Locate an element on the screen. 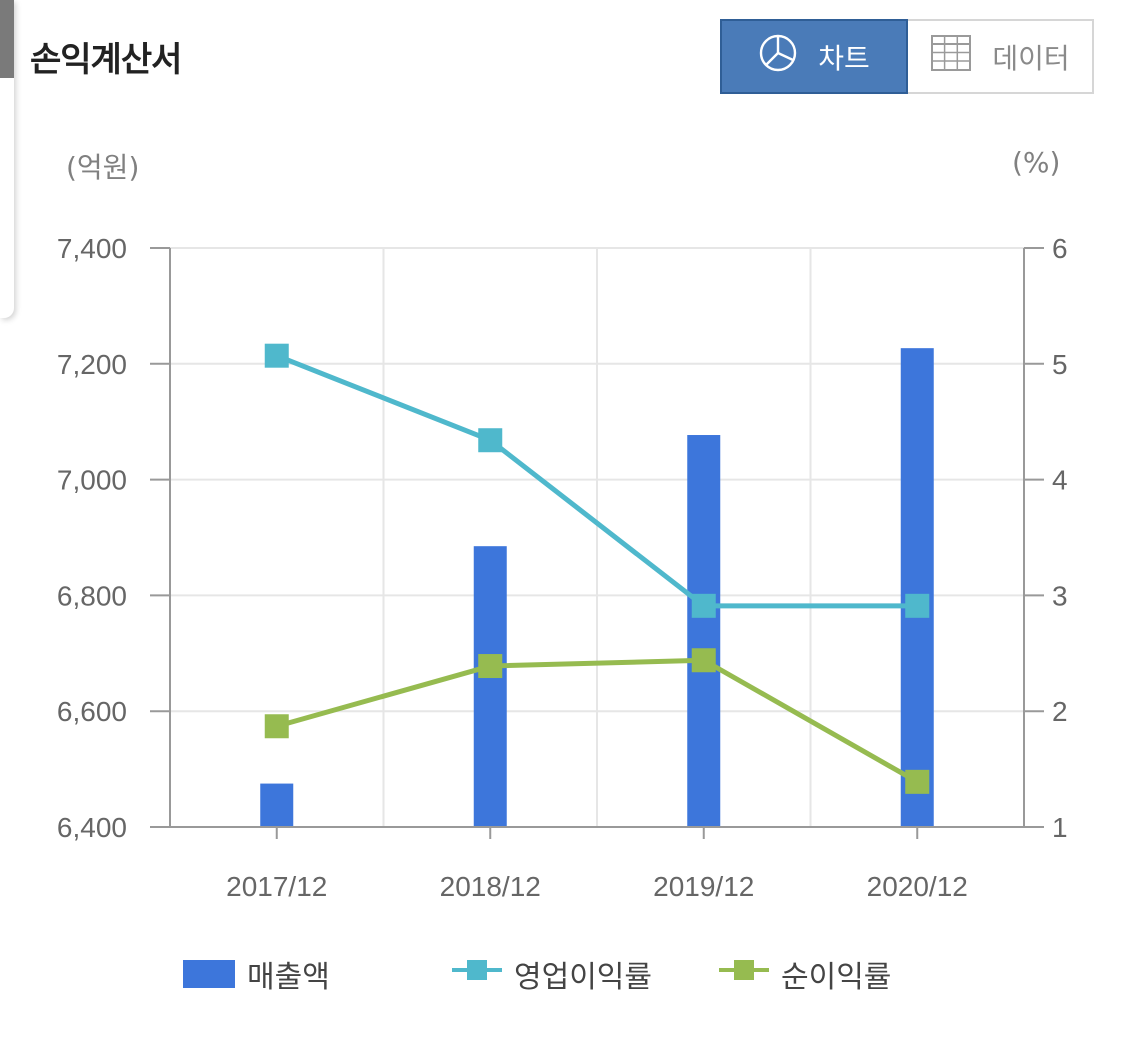  legend-item-operating-margin: 영업이익률 is located at coordinates (552, 974).